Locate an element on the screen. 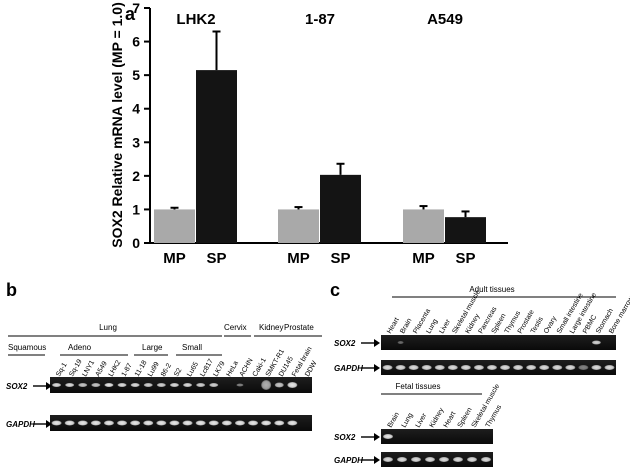  category-label: Cervix is located at coordinates (235, 327).